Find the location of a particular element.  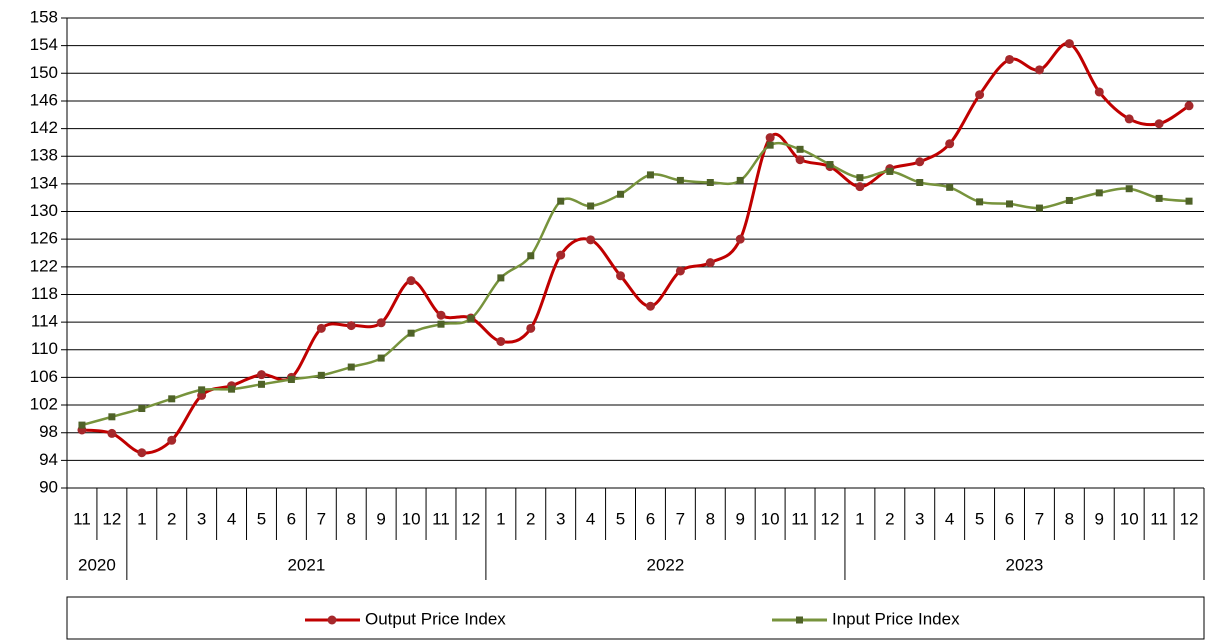

x-group-label: 2022 is located at coordinates (666, 564).